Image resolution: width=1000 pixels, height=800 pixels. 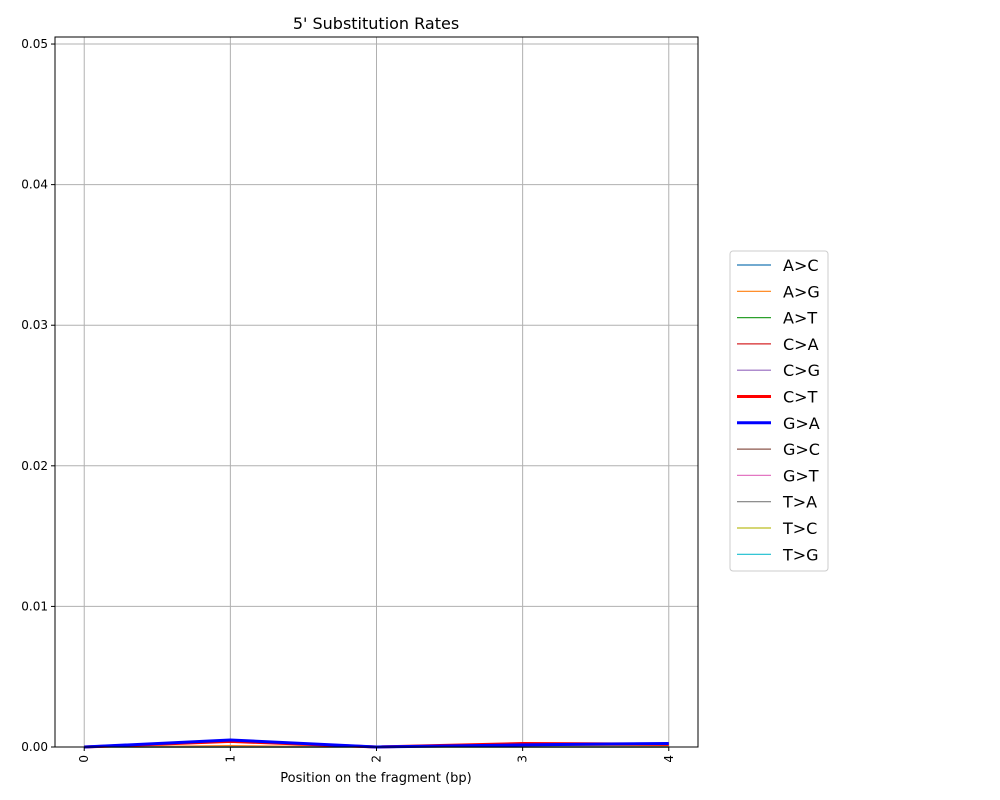 What do you see at coordinates (799, 502) in the screenshot?
I see `legend-label-t-to-a: T>A` at bounding box center [799, 502].